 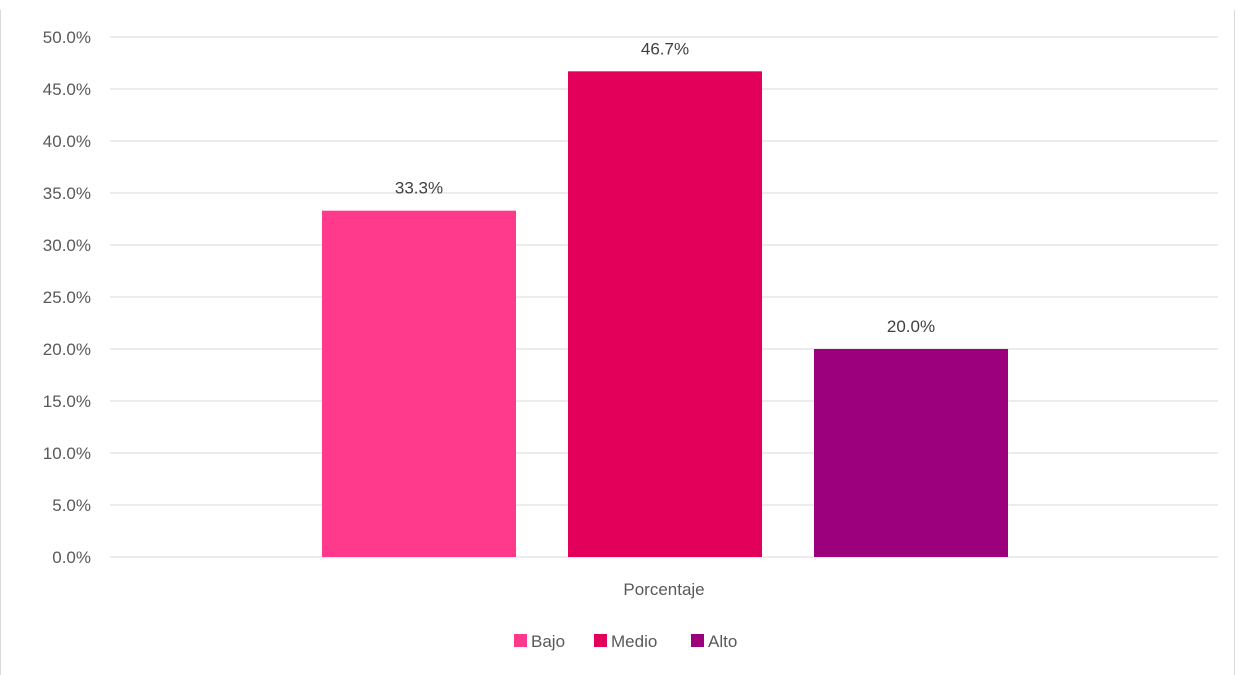 What do you see at coordinates (548, 641) in the screenshot?
I see `legend-label-bajo: Bajo` at bounding box center [548, 641].